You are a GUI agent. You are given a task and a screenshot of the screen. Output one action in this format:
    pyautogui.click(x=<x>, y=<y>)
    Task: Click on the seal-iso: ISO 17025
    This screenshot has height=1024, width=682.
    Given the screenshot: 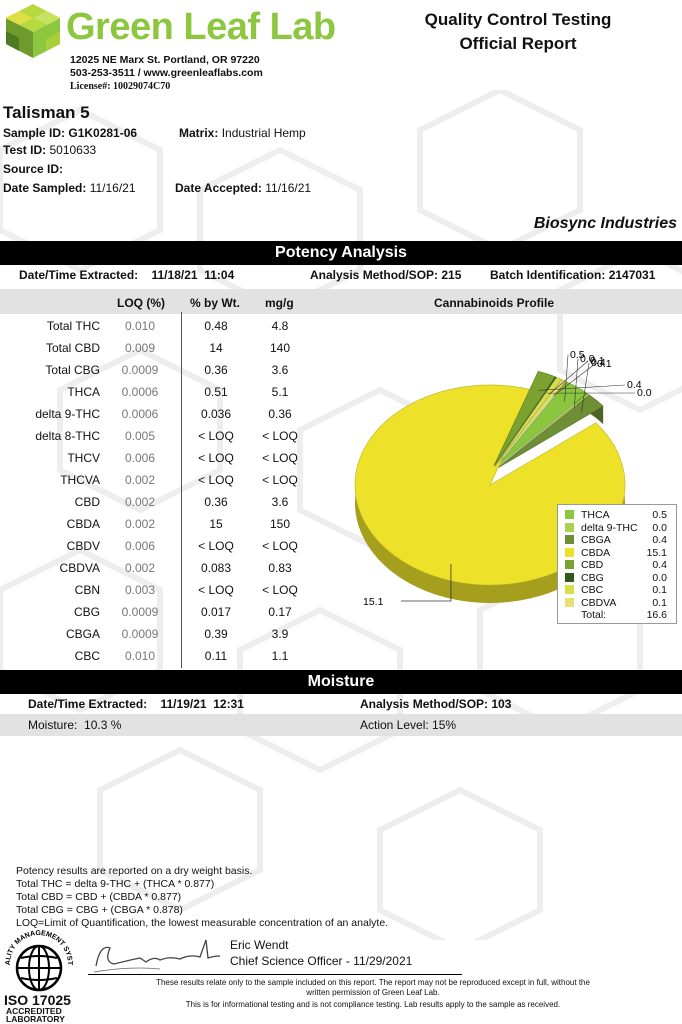 What is the action you would take?
    pyautogui.click(x=37, y=1000)
    